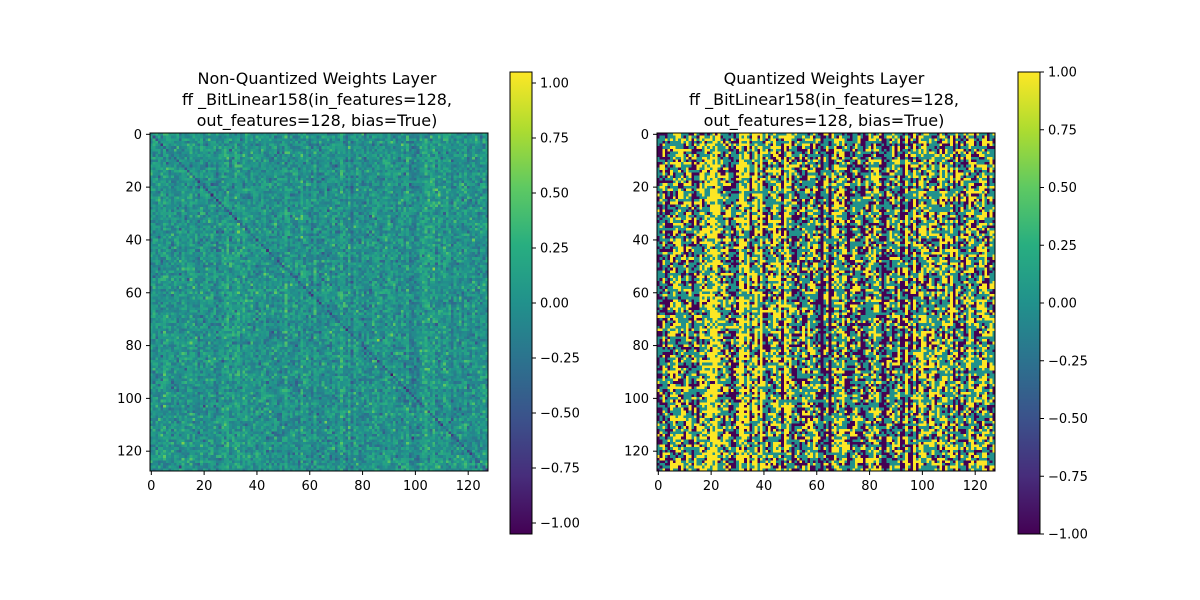 The width and height of the screenshot is (1200, 600). What do you see at coordinates (1029, 303) in the screenshot?
I see `right-colorbar` at bounding box center [1029, 303].